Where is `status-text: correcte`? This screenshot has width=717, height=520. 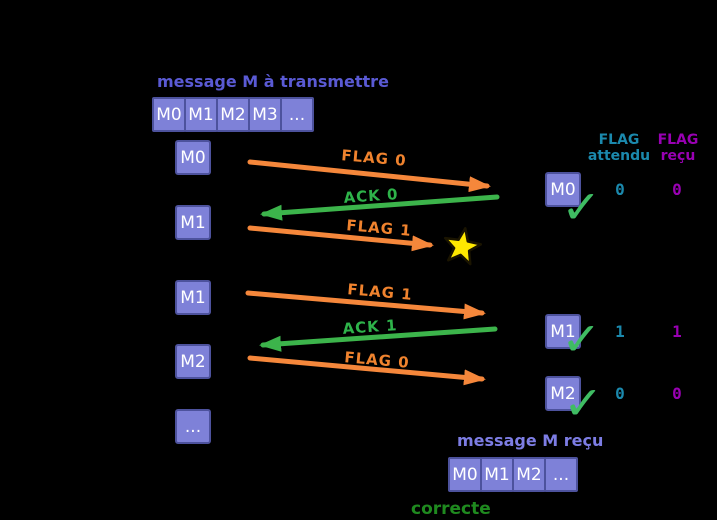 status-text: correcte is located at coordinates (451, 509).